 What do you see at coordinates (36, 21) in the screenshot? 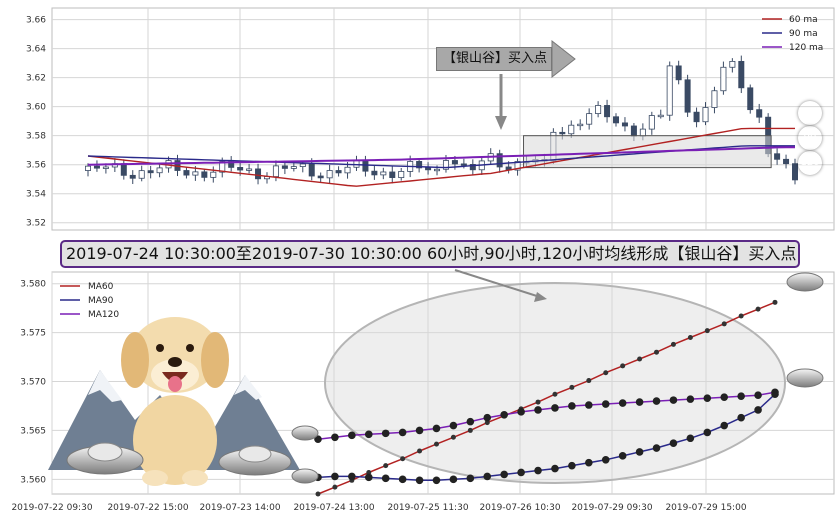
I see `top-y-tick-label: 3.66` at bounding box center [36, 21].